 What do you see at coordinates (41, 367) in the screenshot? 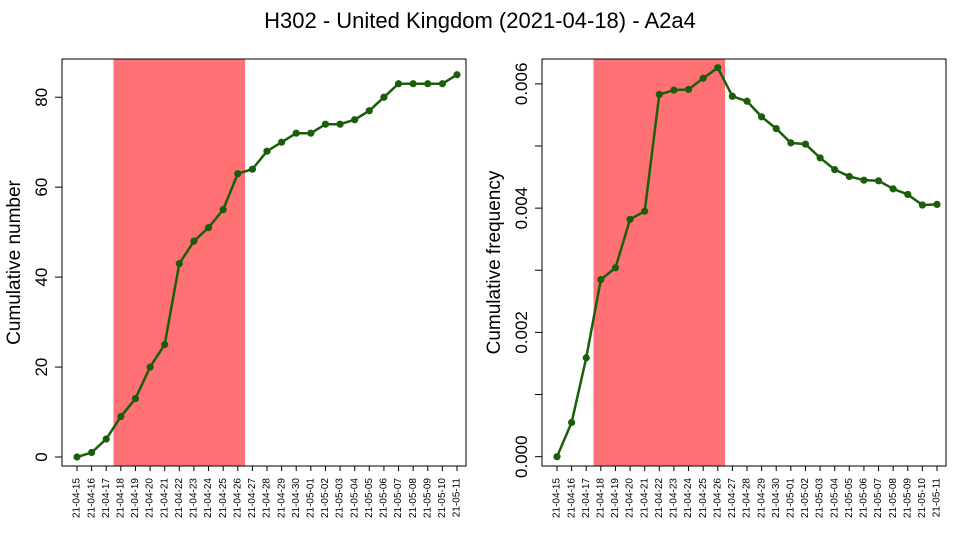
I see `y-tick-label: 20` at bounding box center [41, 367].